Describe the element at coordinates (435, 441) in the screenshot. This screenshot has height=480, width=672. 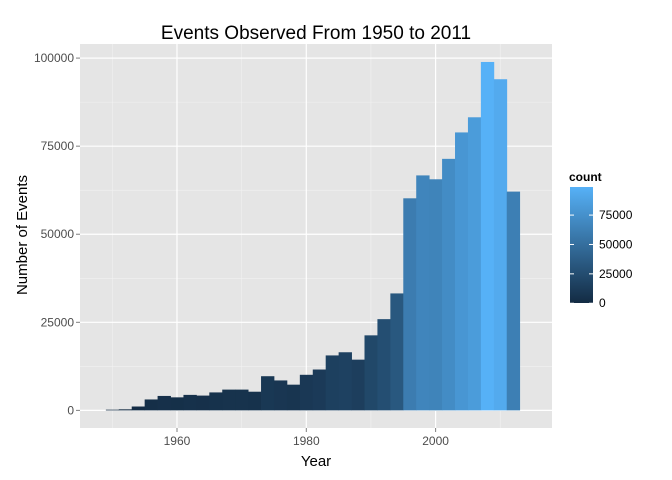
I see `x-tick-label: 2000` at that location.